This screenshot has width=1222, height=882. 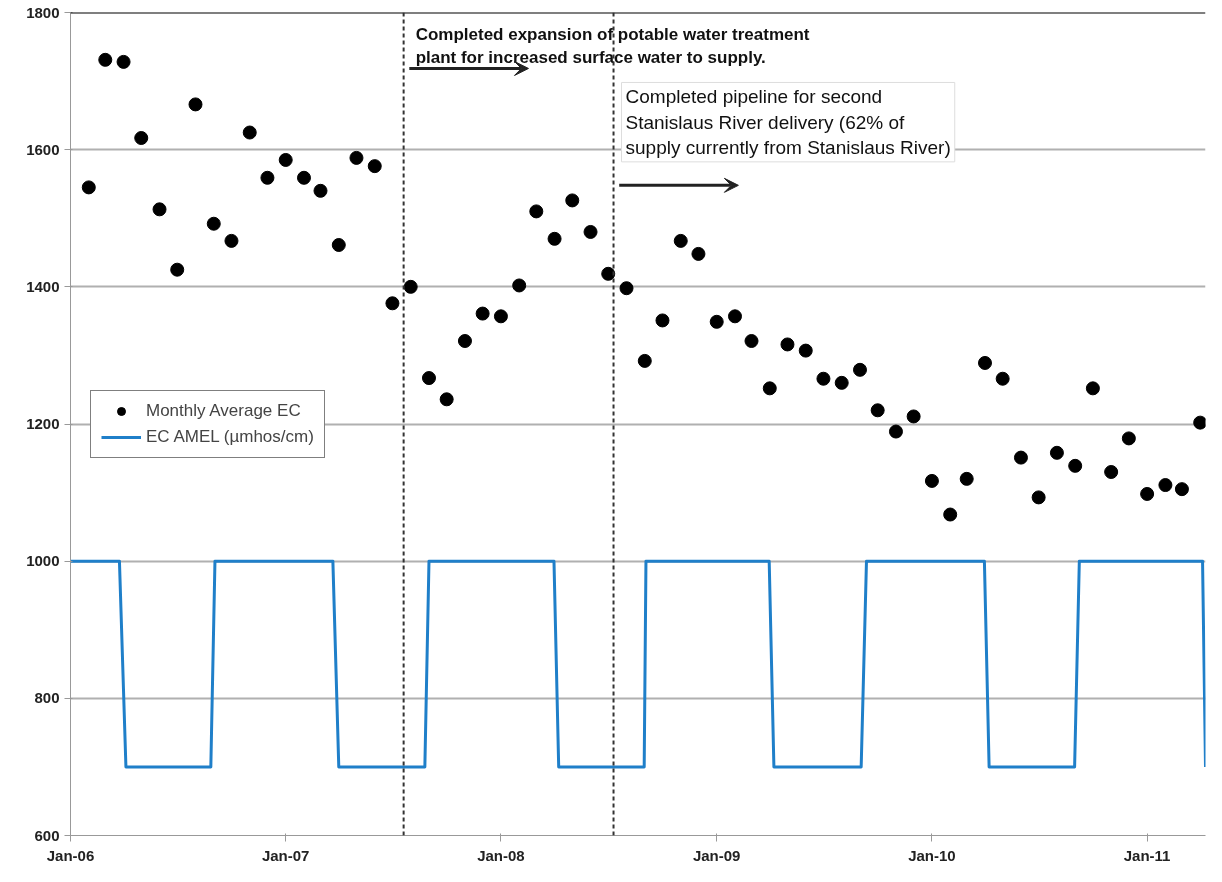 I want to click on x-tick-label: Jan-09, so click(x=716, y=855).